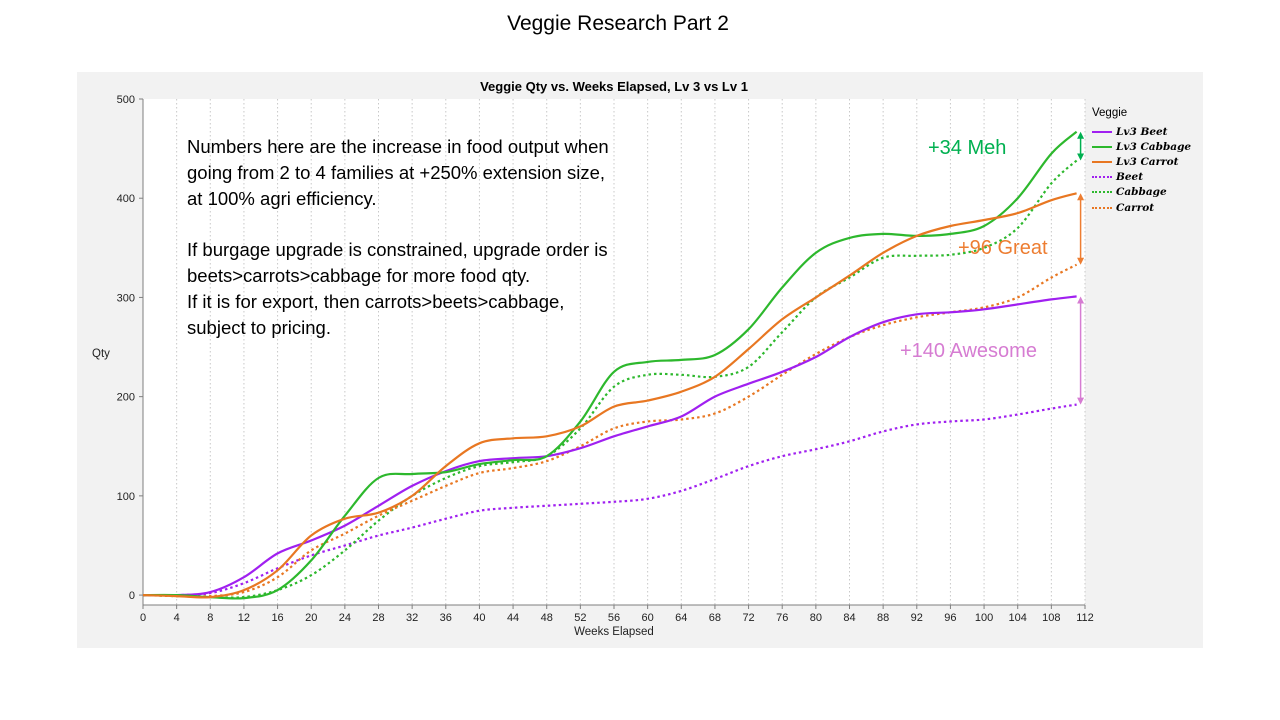 Image resolution: width=1280 pixels, height=720 pixels. What do you see at coordinates (282, 198) in the screenshot?
I see `note-line: at 100% agri efficiency.` at bounding box center [282, 198].